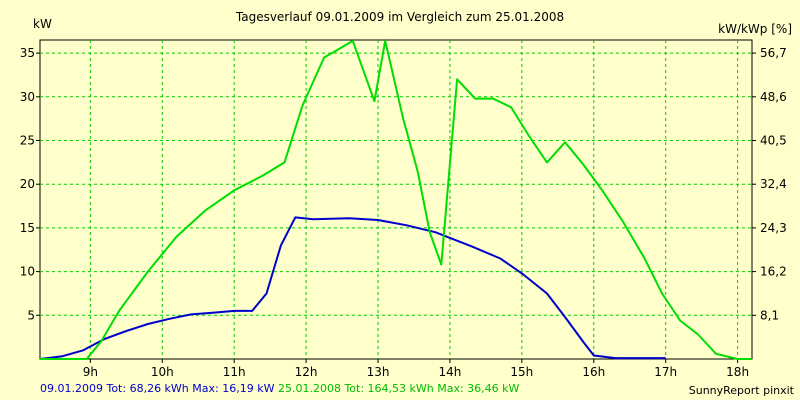 This screenshot has width=800, height=400. I want to click on y-axis-label: kW, so click(42, 24).